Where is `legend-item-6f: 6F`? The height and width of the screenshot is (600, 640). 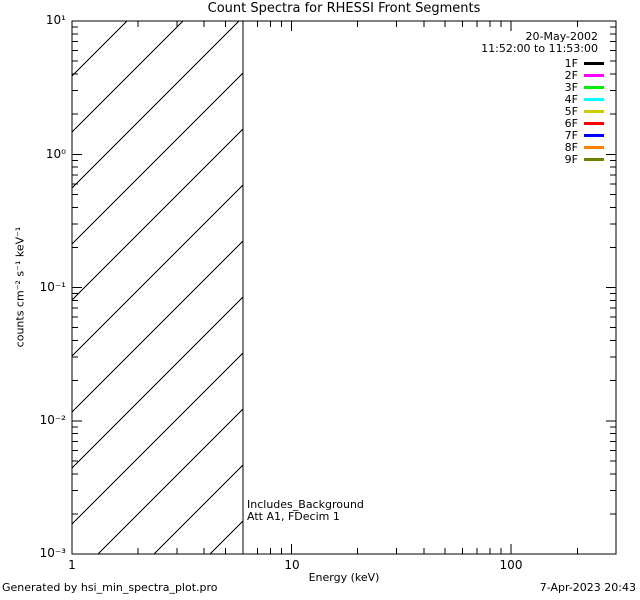
legend-item-6f: 6F is located at coordinates (584, 123).